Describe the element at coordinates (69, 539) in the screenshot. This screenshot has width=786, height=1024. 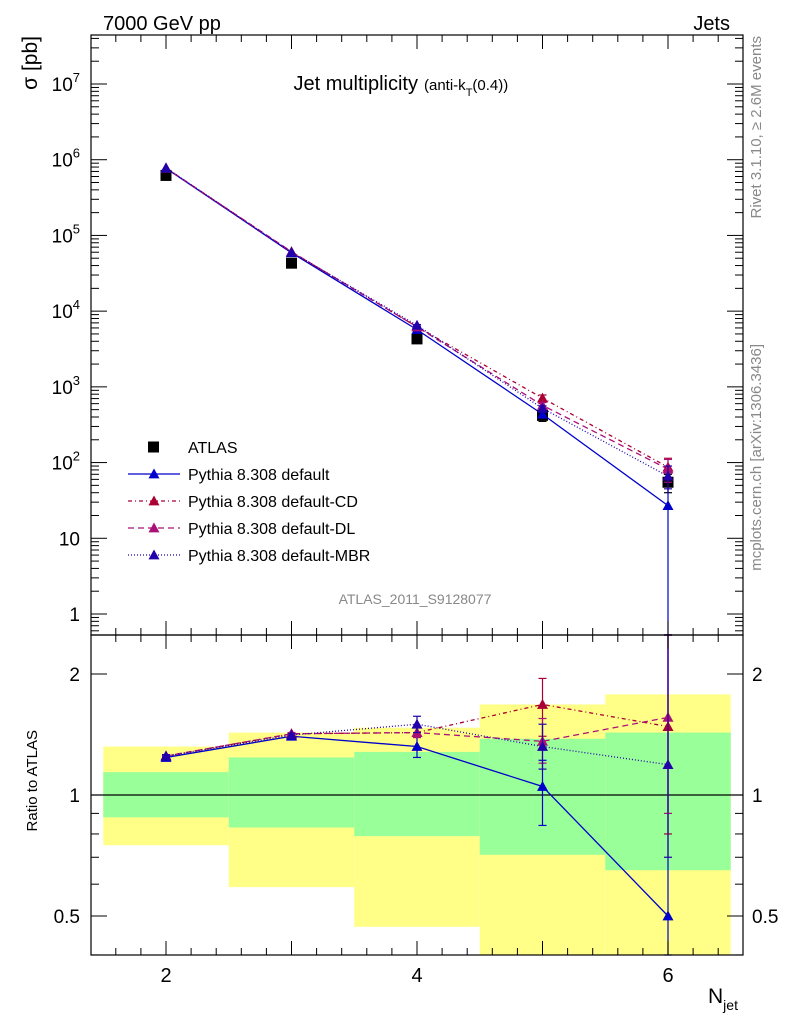
I see `main-y-tick-label: 10` at that location.